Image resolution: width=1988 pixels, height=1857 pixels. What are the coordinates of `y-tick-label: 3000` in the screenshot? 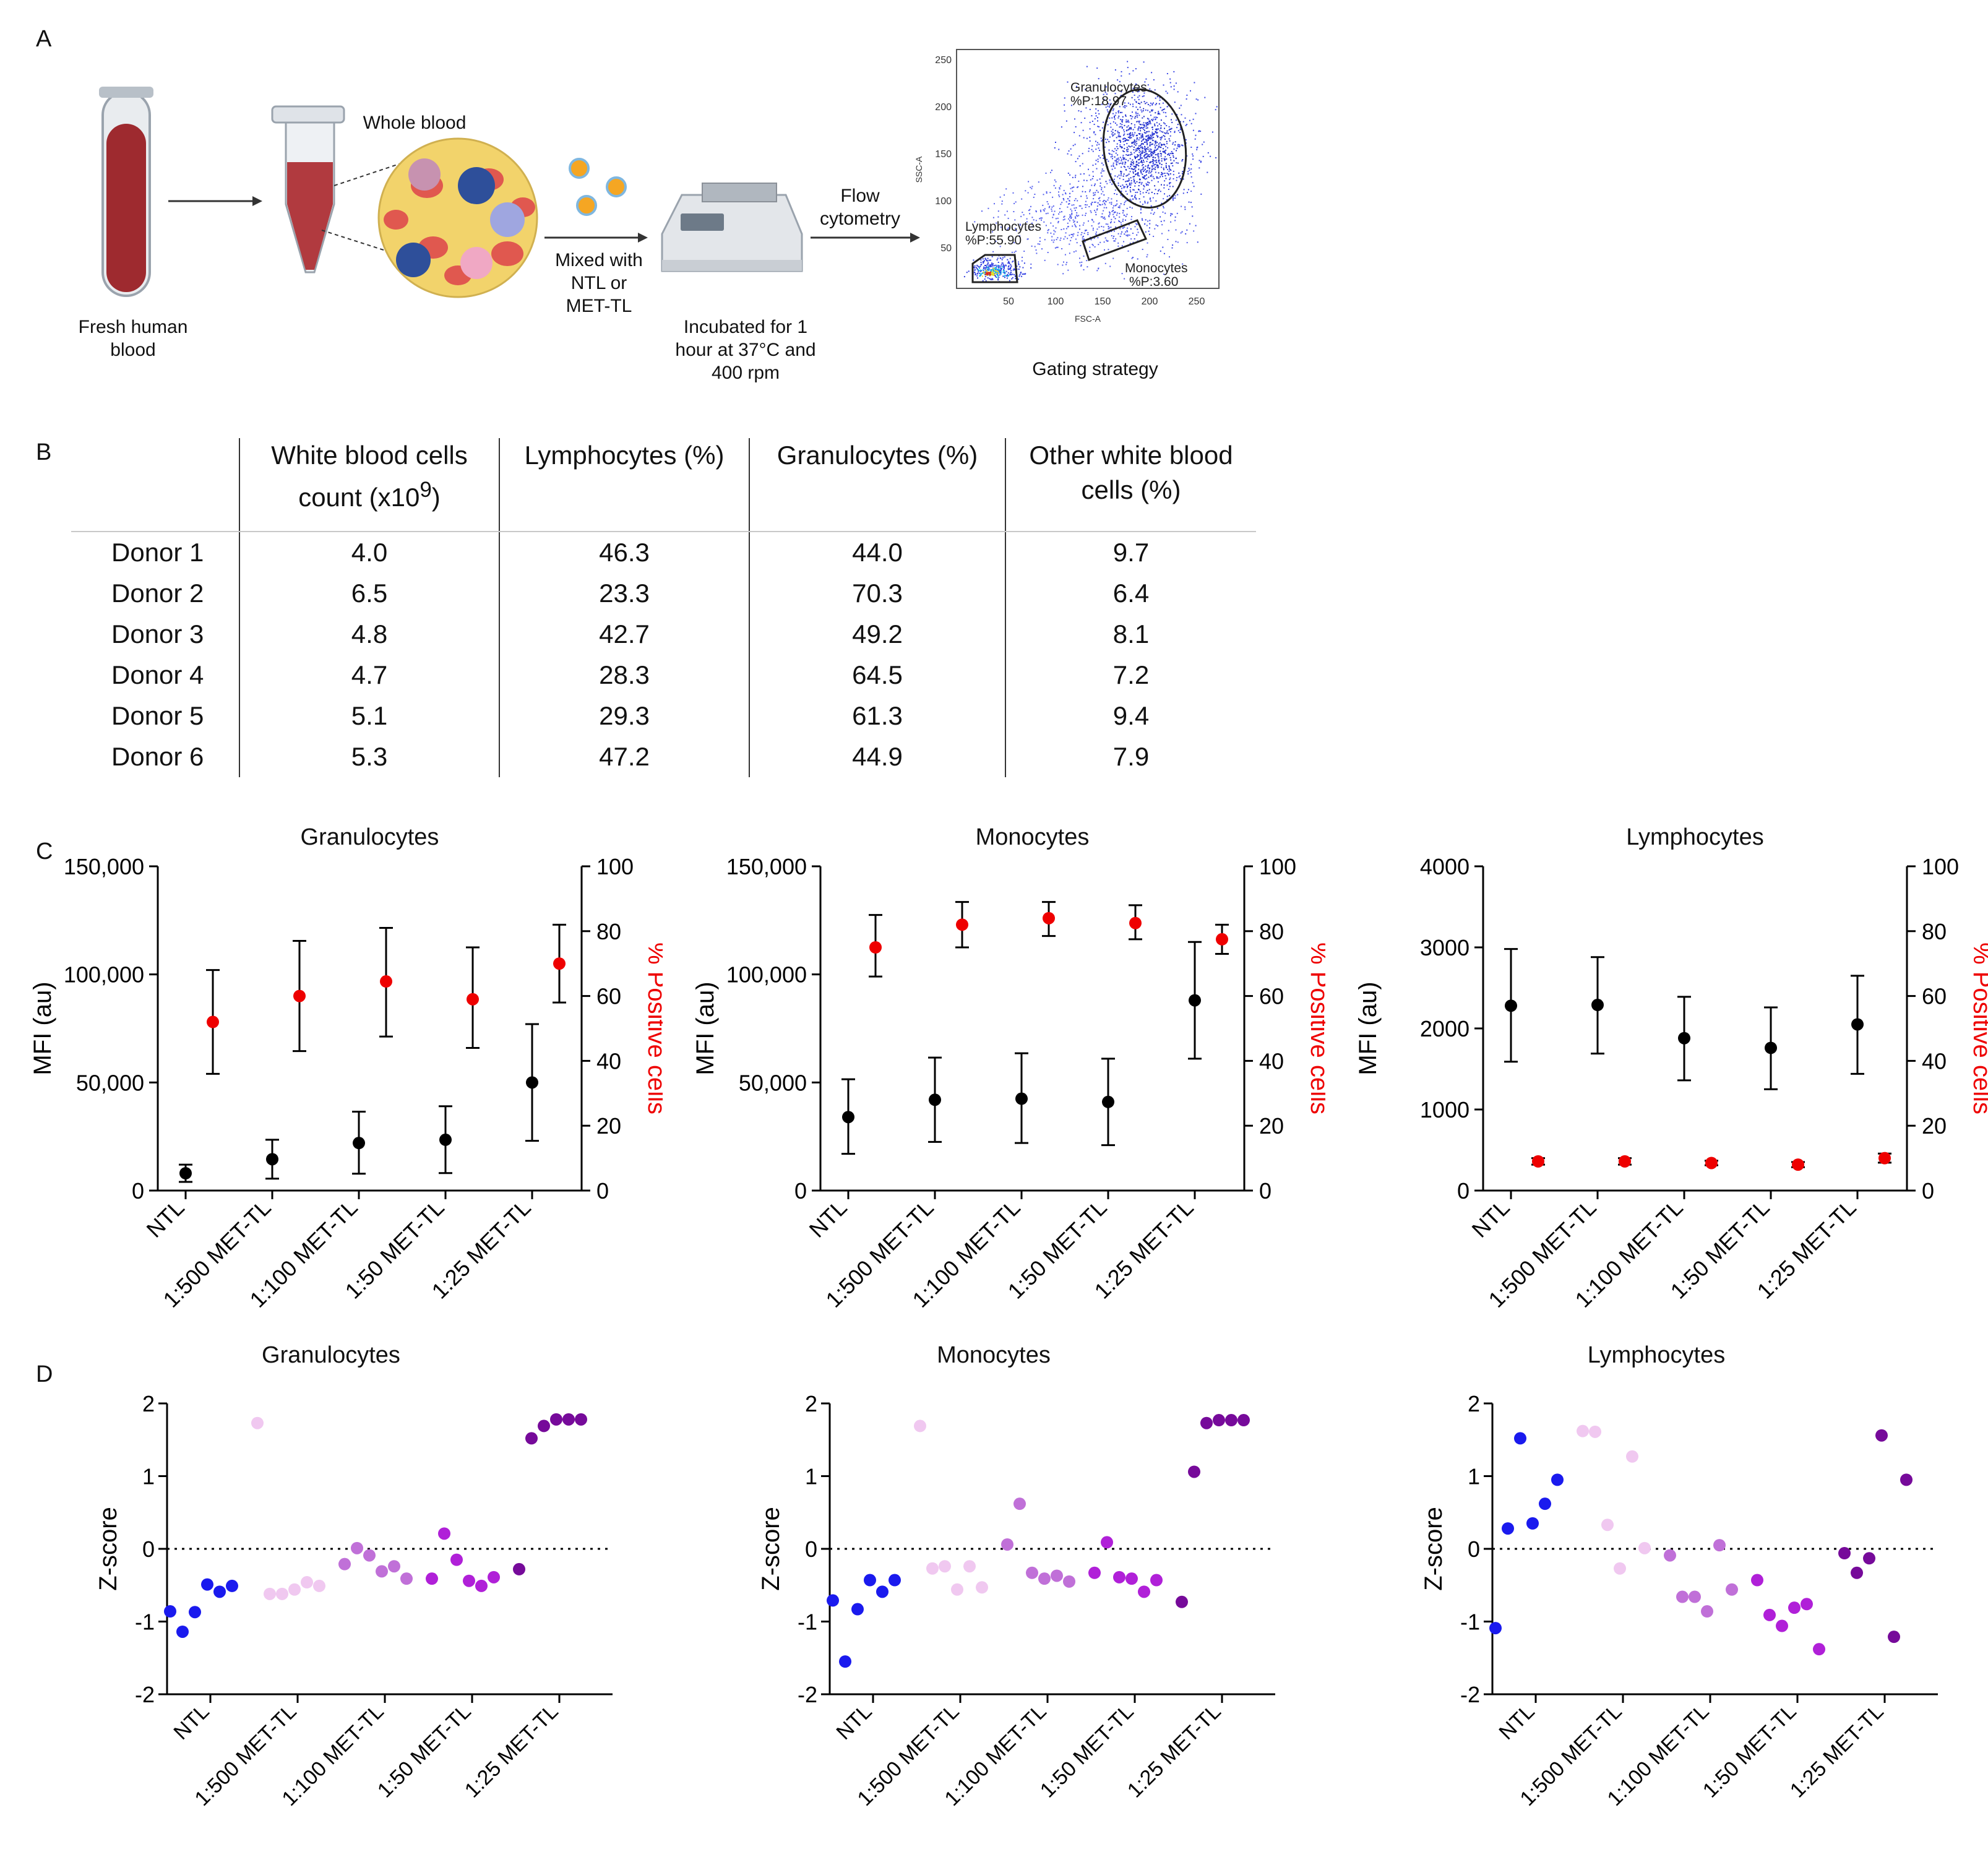 It's located at (1444, 947).